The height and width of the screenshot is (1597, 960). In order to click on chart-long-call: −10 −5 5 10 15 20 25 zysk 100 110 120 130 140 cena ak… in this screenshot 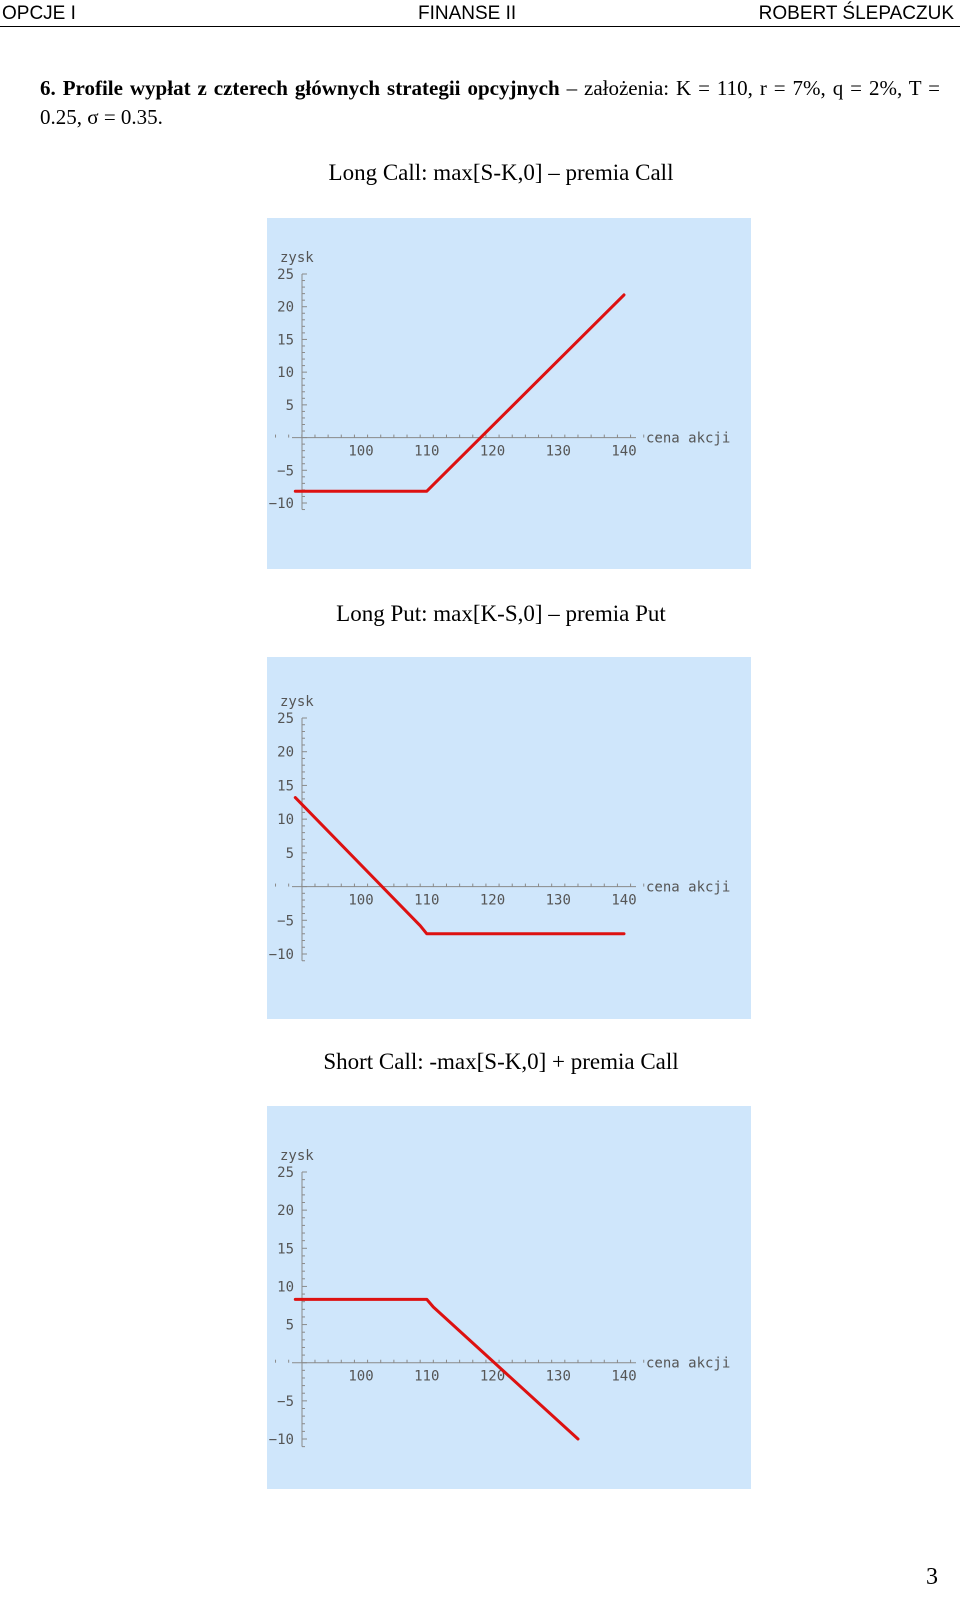, I will do `click(509, 393)`.